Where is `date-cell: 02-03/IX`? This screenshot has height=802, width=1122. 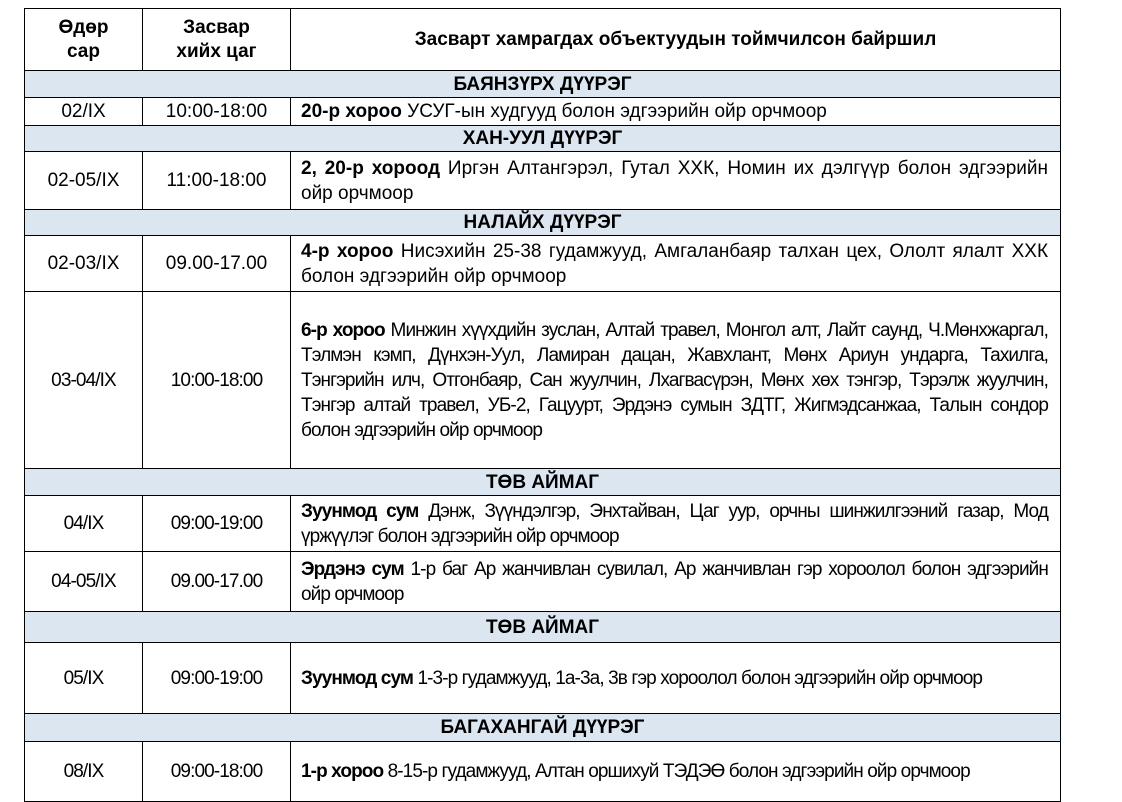
date-cell: 02-03/IX is located at coordinates (83, 263).